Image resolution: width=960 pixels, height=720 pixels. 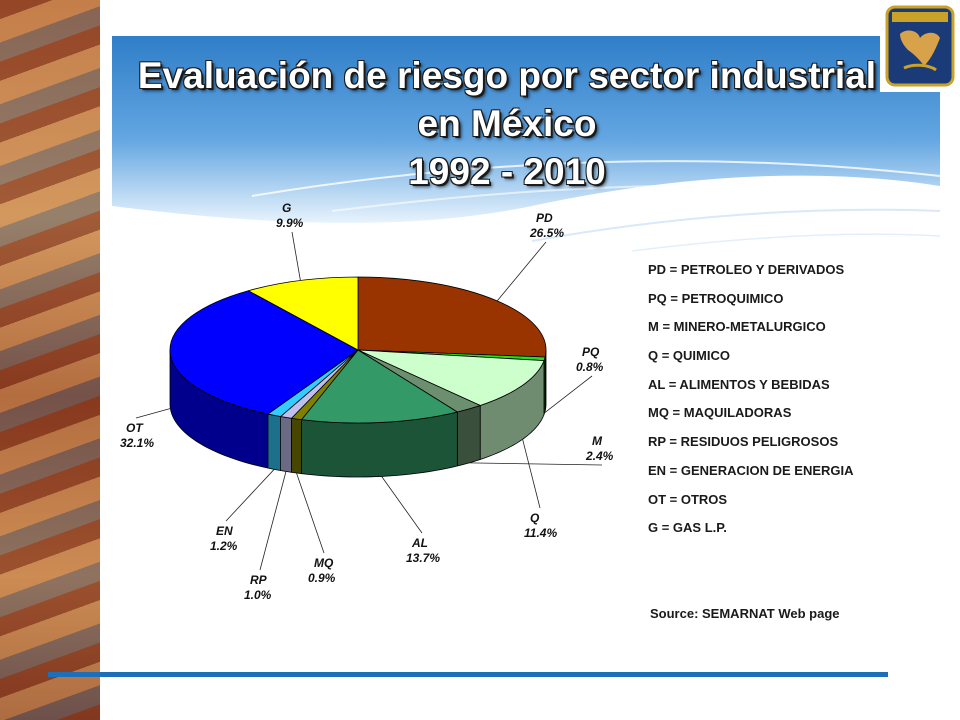 What do you see at coordinates (536, 464) in the screenshot?
I see `leader-line-m` at bounding box center [536, 464].